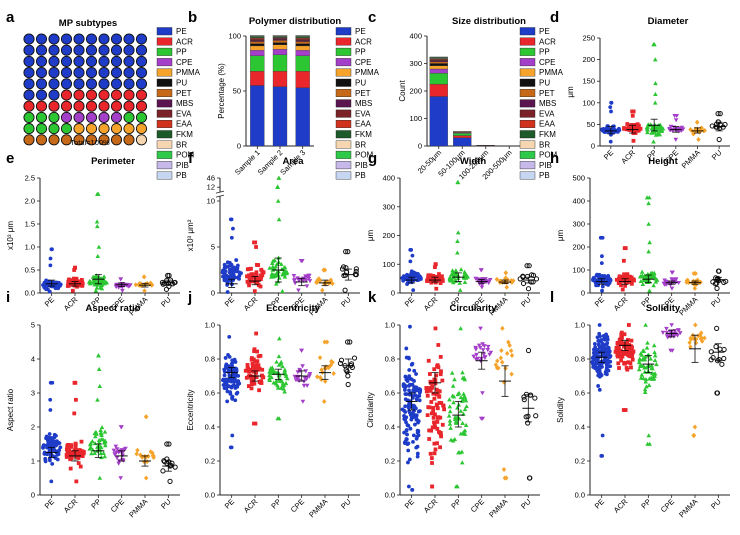  What do you see at coordinates (302, 39) in the screenshot?
I see `bar-segment-EAA` at bounding box center [302, 39].